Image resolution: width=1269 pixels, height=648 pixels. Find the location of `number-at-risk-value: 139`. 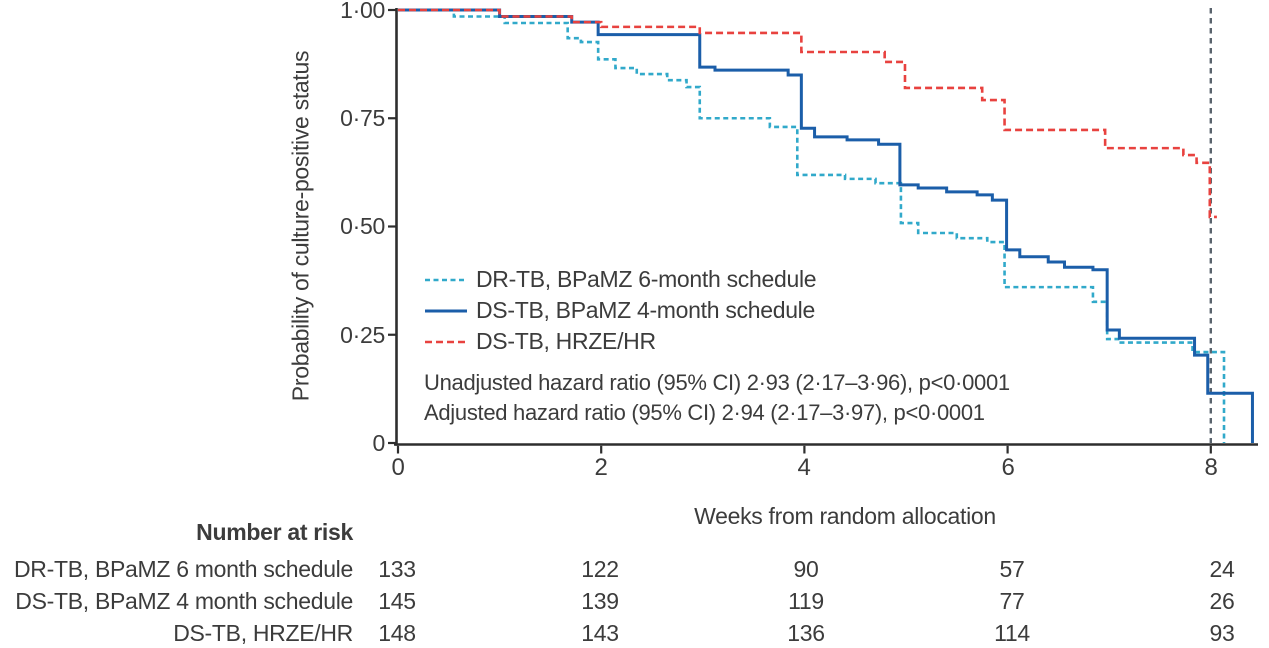

number-at-risk-value: 139 is located at coordinates (600, 601).